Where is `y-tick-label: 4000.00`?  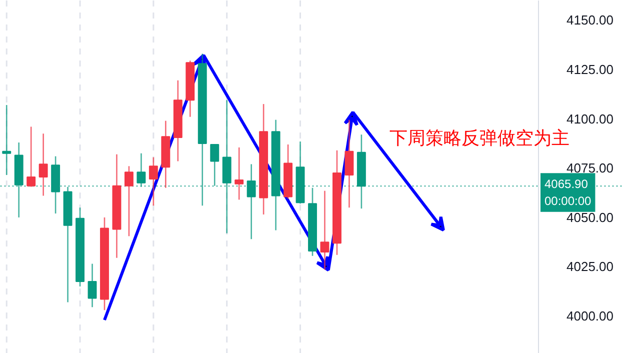 y-tick-label: 4000.00 is located at coordinates (590, 316).